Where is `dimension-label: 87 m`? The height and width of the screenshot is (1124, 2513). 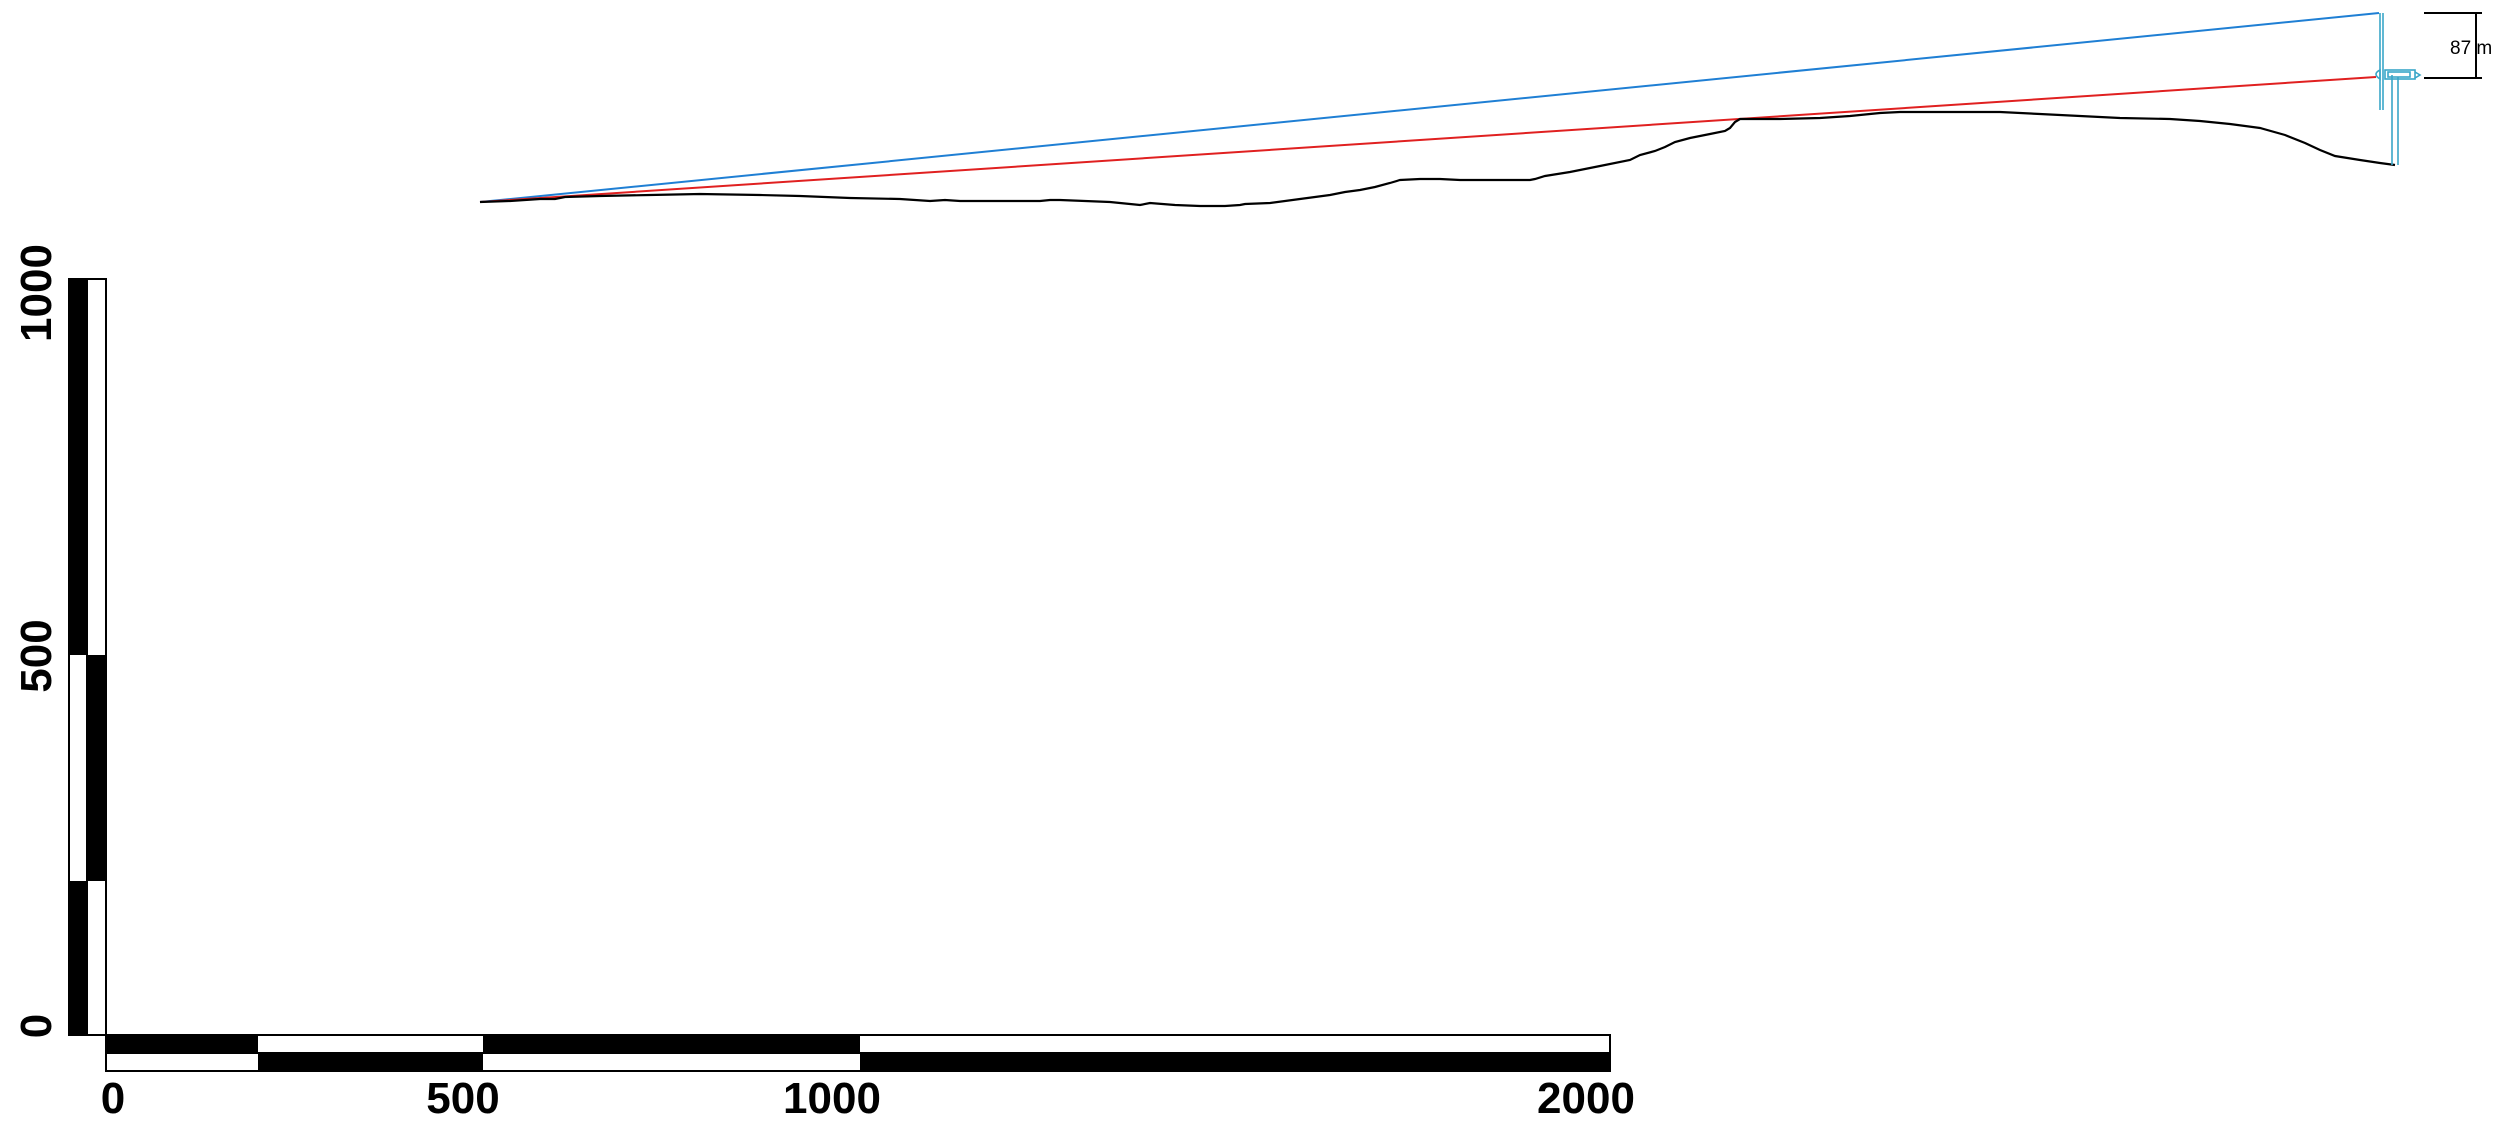
dimension-label: 87 m is located at coordinates (2471, 48).